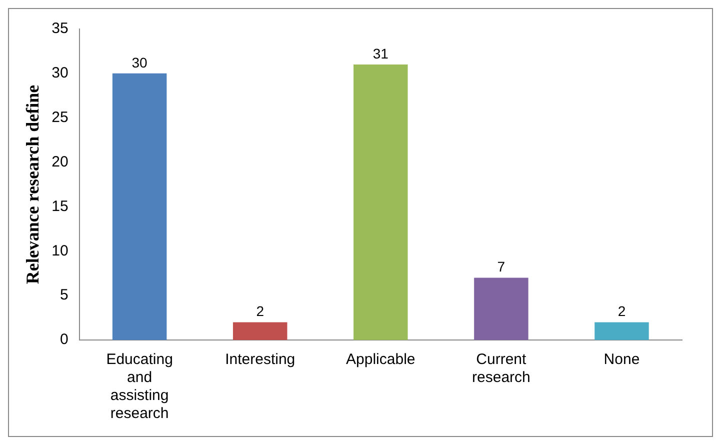 The width and height of the screenshot is (723, 447). I want to click on y-tick-label: 35, so click(60, 29).